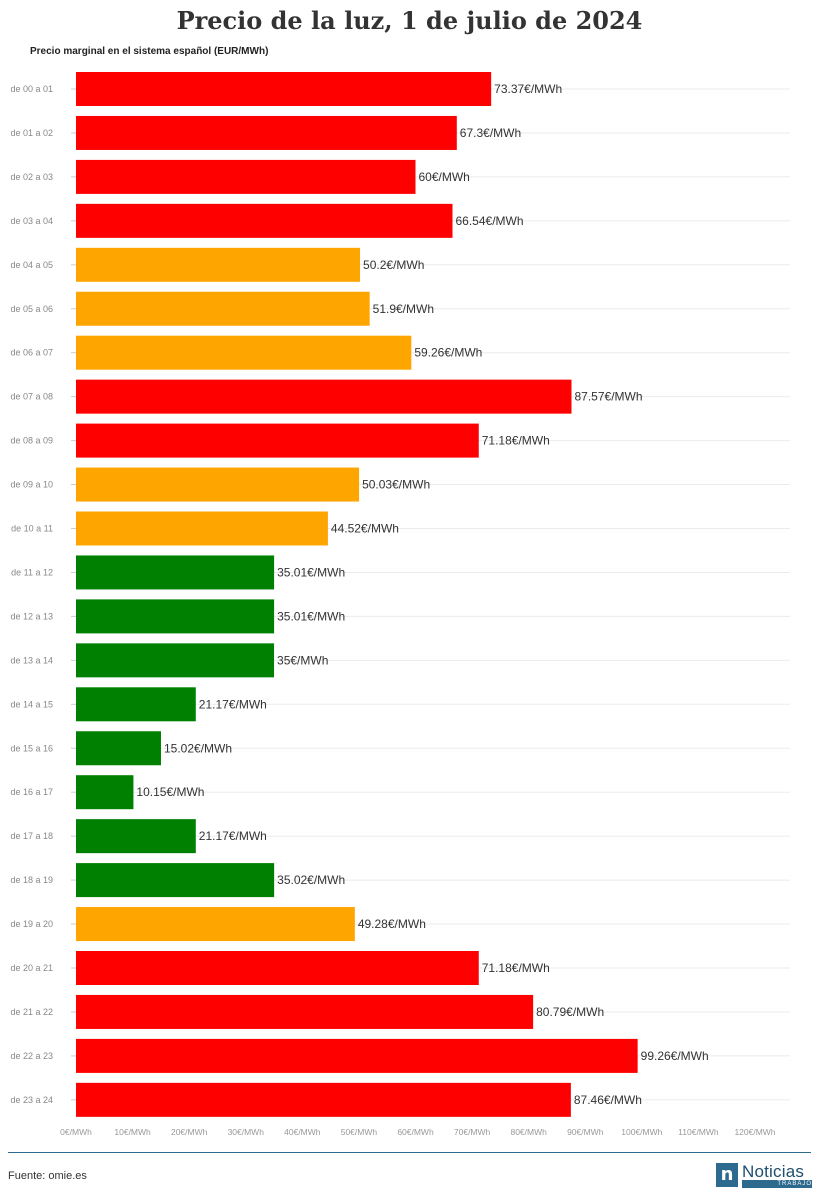 This screenshot has width=819, height=1200. Describe the element at coordinates (641, 1132) in the screenshot. I see `x-tick-label: 100€/MWh` at that location.